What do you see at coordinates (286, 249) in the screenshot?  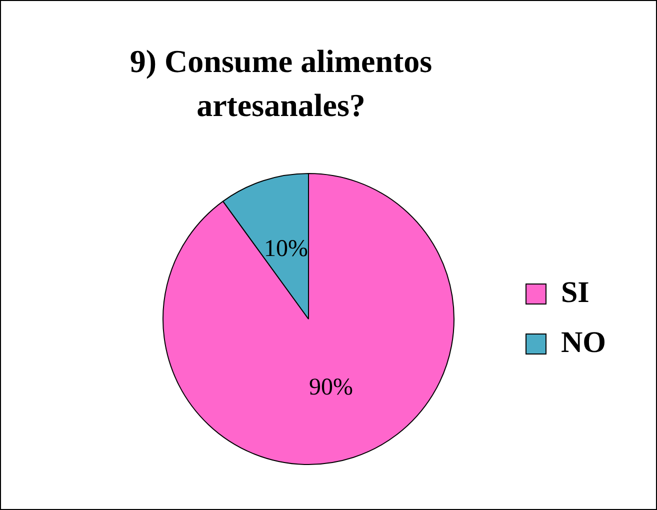 I see `data-label: 10%` at bounding box center [286, 249].